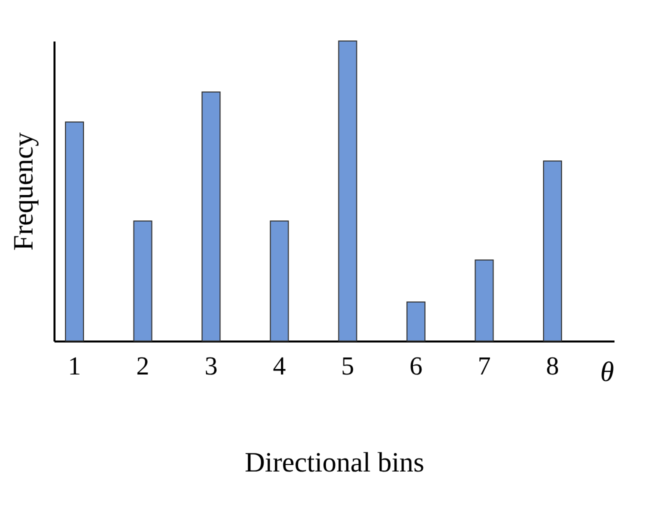 The width and height of the screenshot is (652, 507). I want to click on x-tick-label: 2, so click(143, 366).